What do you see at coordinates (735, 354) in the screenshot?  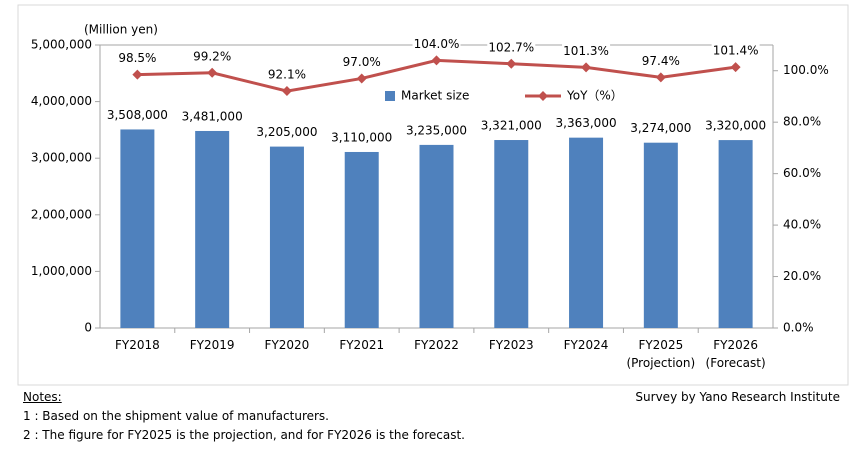 I see `x-tick-label: FY2026 (Forecast)` at bounding box center [735, 354].